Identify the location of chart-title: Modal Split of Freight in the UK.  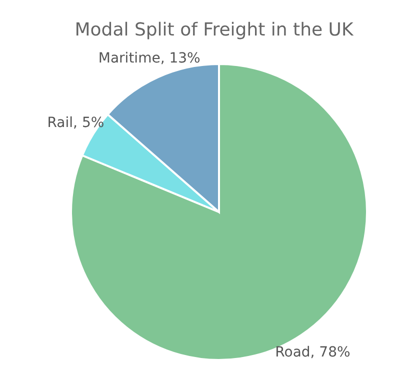
(214, 30).